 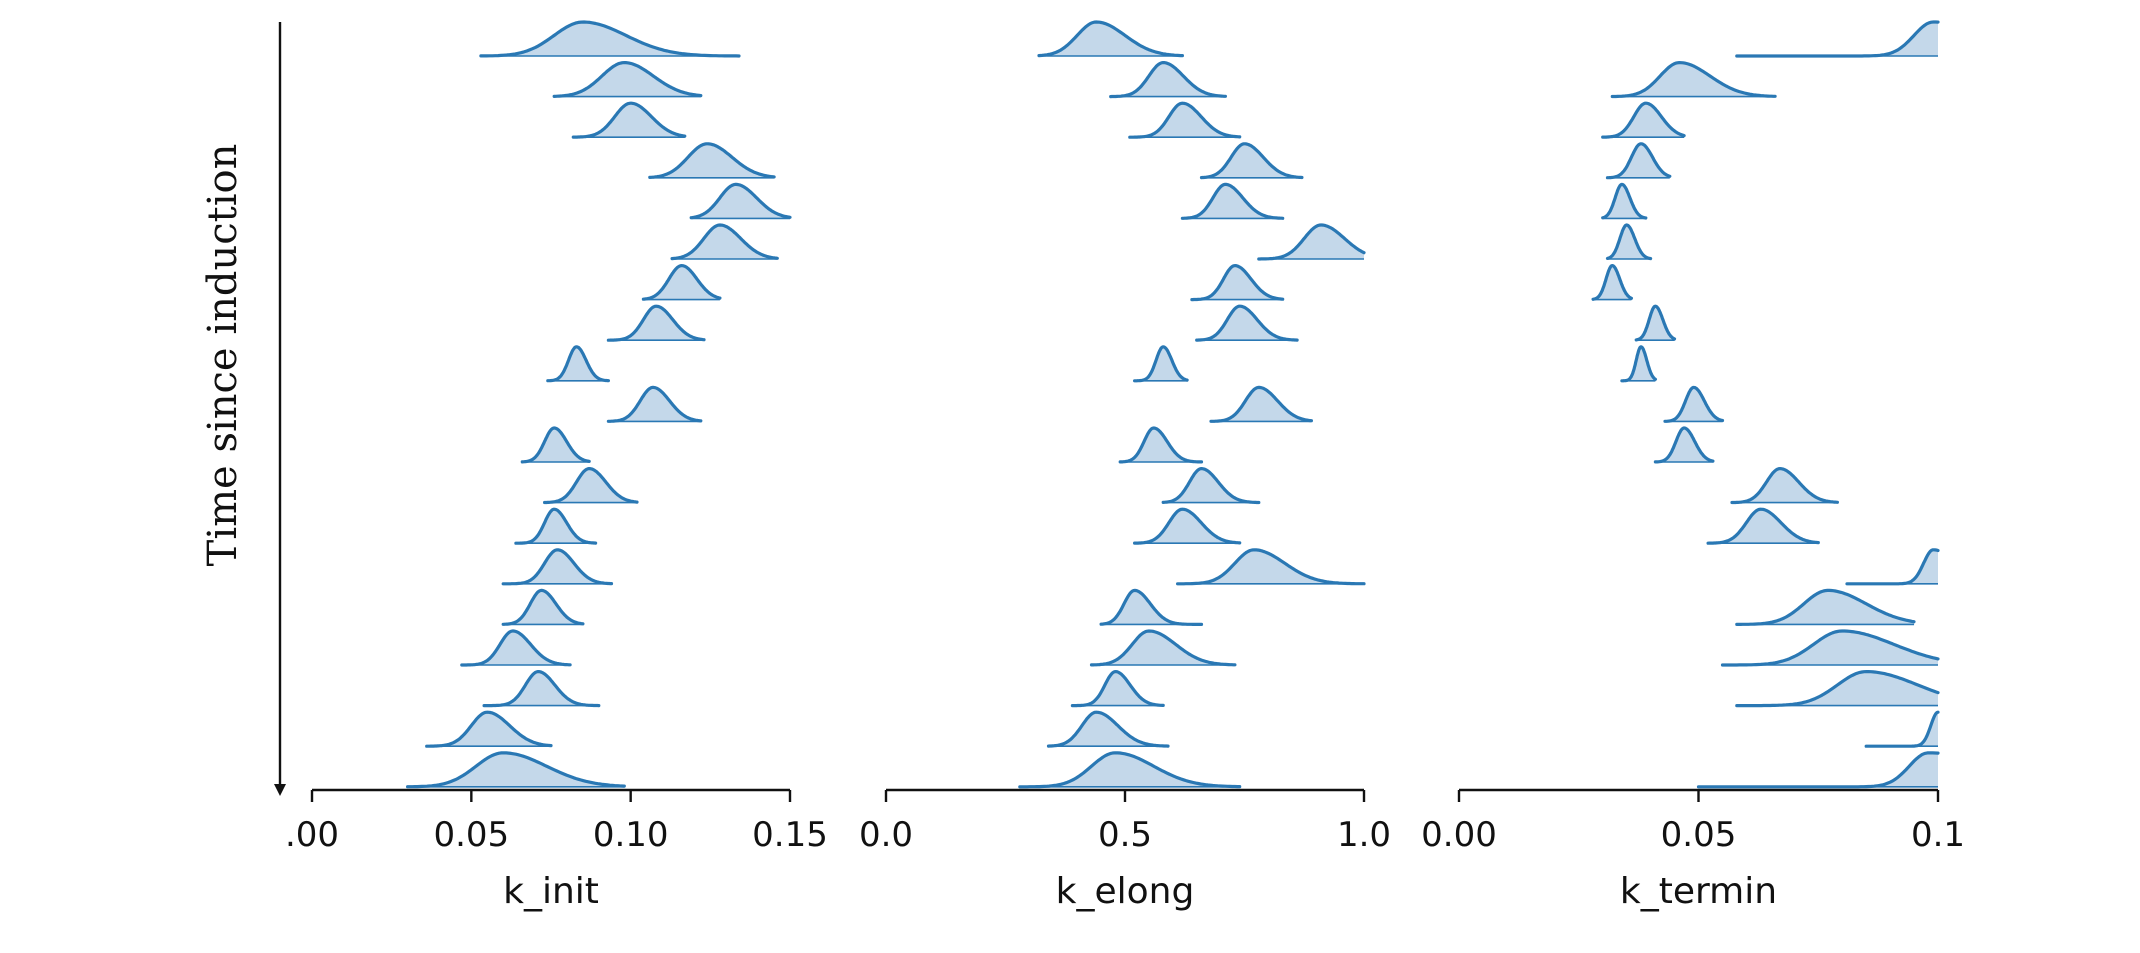 I want to click on x-tick-label: 0.1, so click(x=1938, y=835).